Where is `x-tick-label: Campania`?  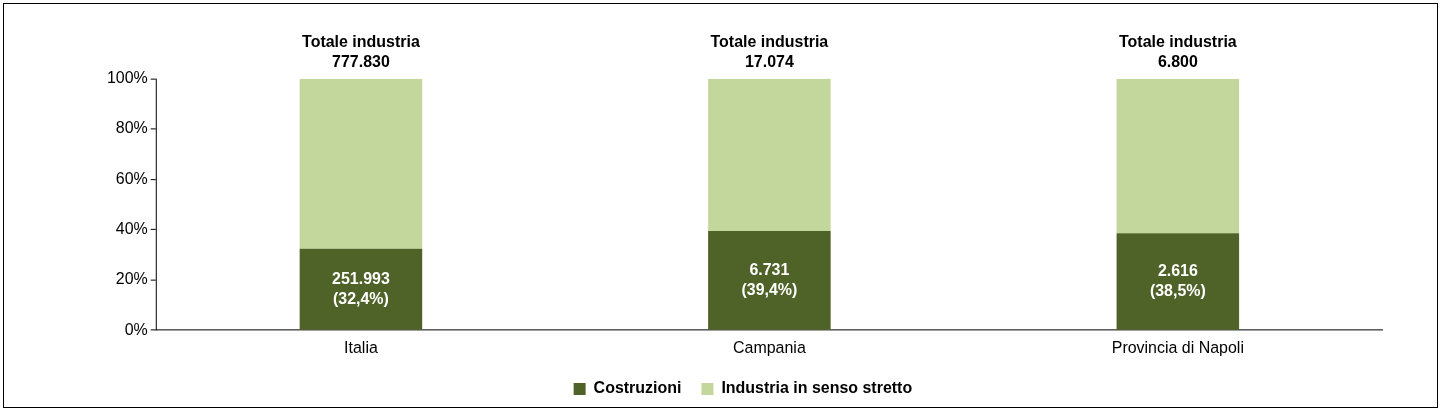
x-tick-label: Campania is located at coordinates (769, 348).